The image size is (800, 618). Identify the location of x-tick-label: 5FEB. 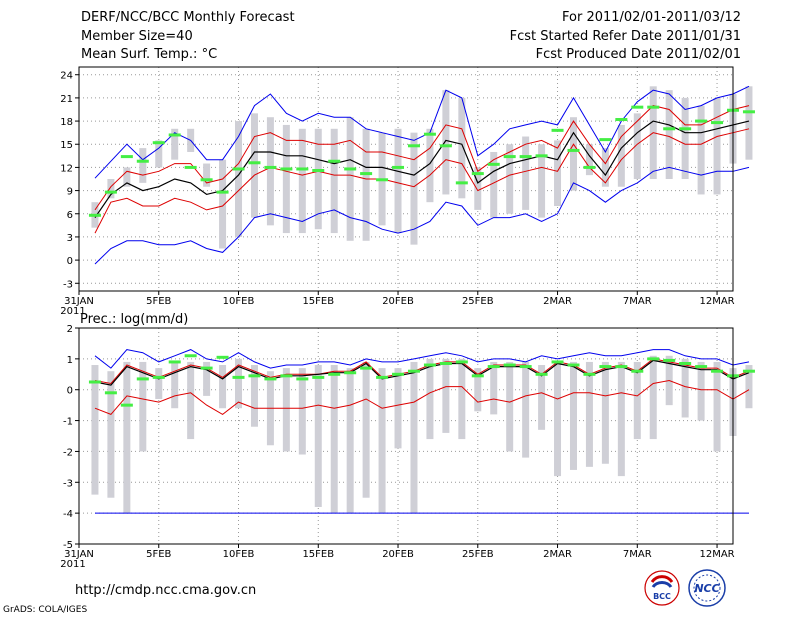
(158, 301).